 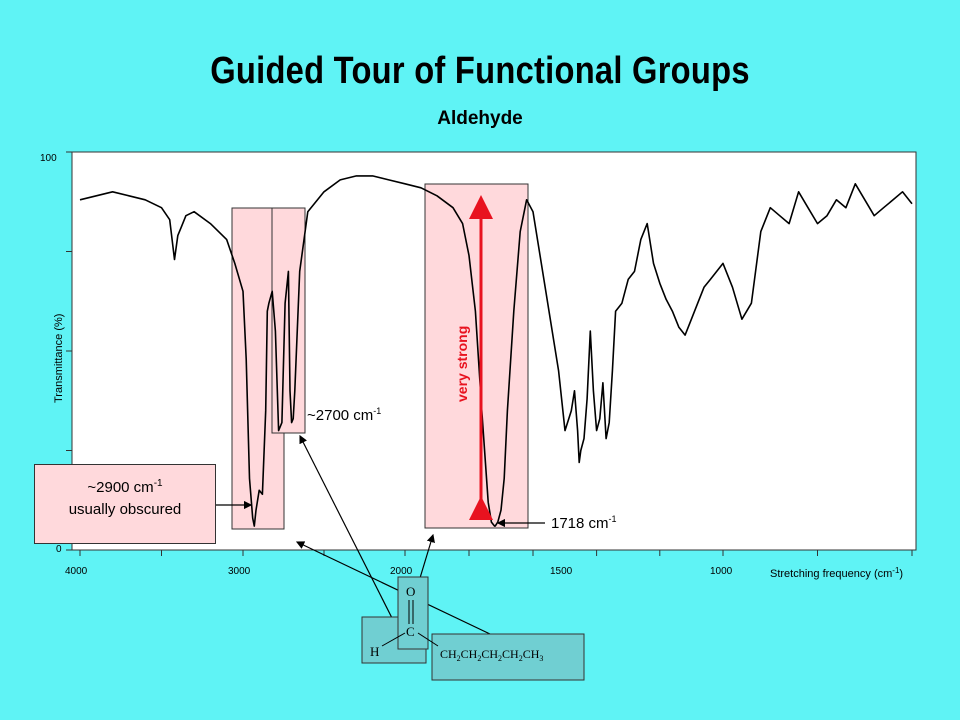 What do you see at coordinates (344, 415) in the screenshot?
I see `annotation-2700: ~2700 cm-1` at bounding box center [344, 415].